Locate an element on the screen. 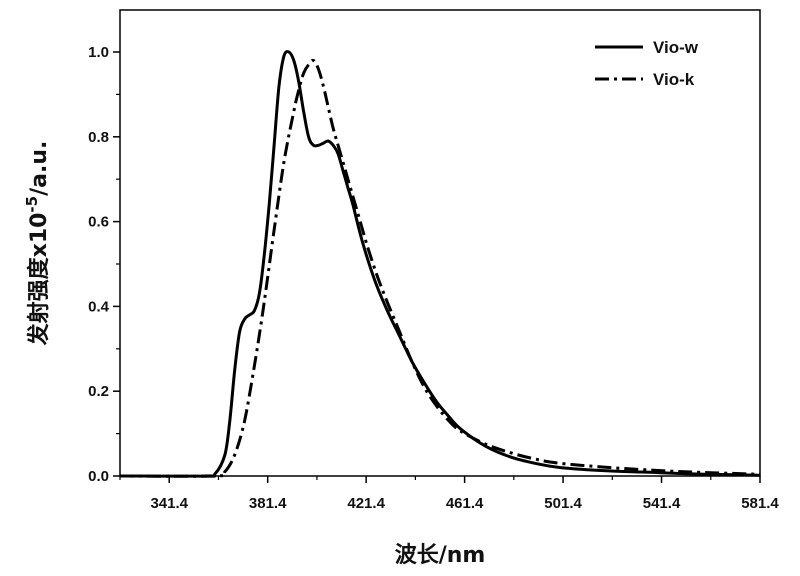  y-tick-label: 0.0 is located at coordinates (98, 476).